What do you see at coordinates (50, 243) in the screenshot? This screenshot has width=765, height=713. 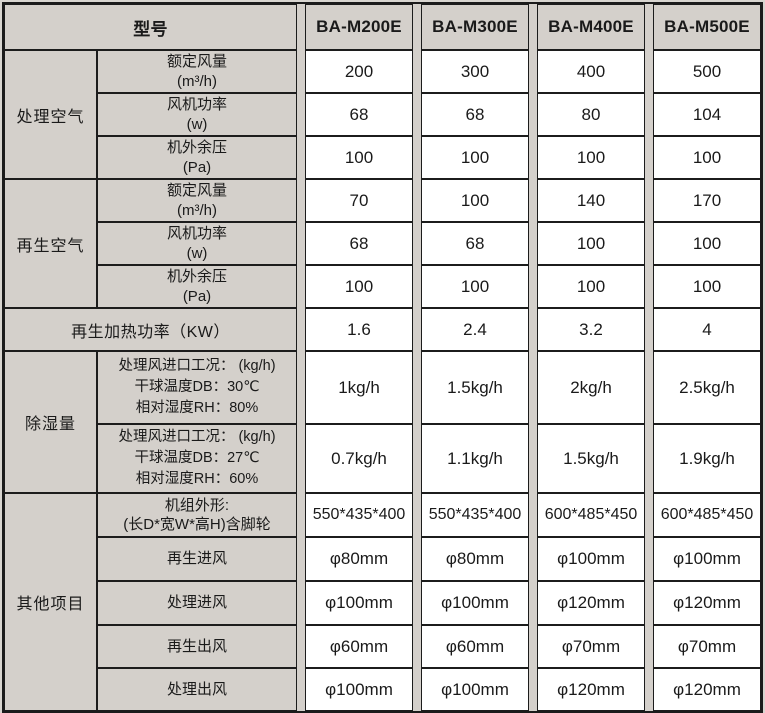 I see `group-label-regen-air: 再生空气` at bounding box center [50, 243].